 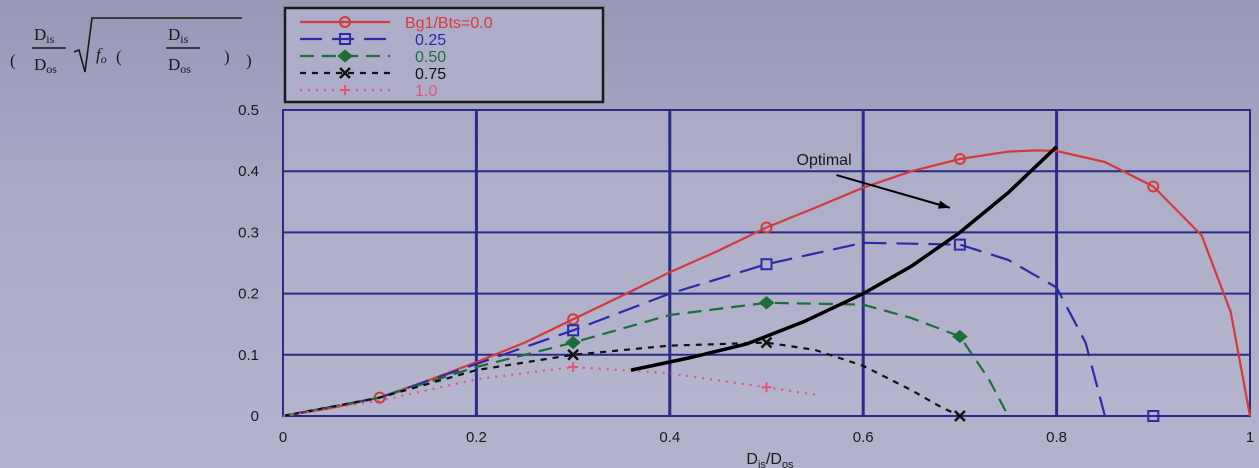 I want to click on y-label-paren-right: ), so click(x=249, y=60).